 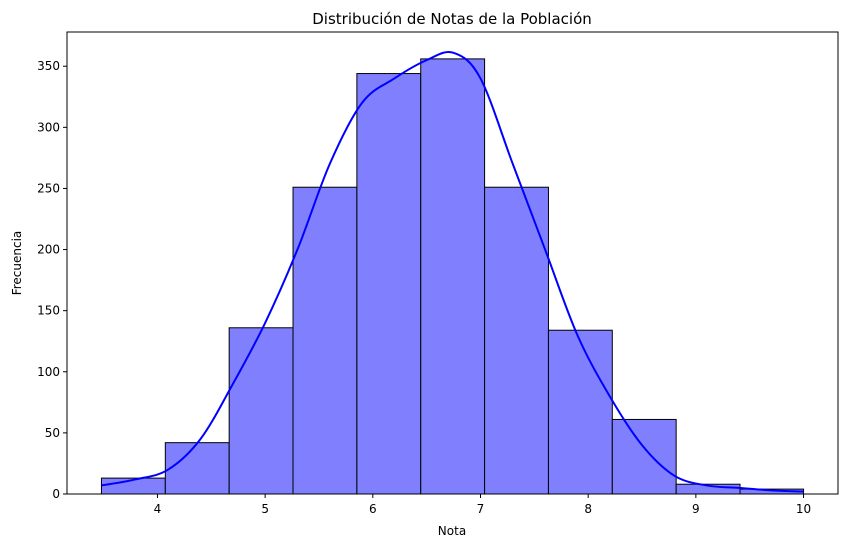 I want to click on x-tick-label: 7, so click(x=481, y=509).